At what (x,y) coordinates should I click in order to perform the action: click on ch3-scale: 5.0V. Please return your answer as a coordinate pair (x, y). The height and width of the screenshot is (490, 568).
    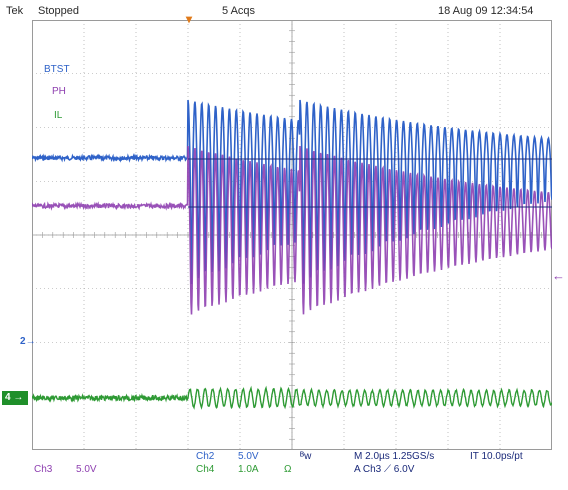
    Looking at the image, I should click on (86, 469).